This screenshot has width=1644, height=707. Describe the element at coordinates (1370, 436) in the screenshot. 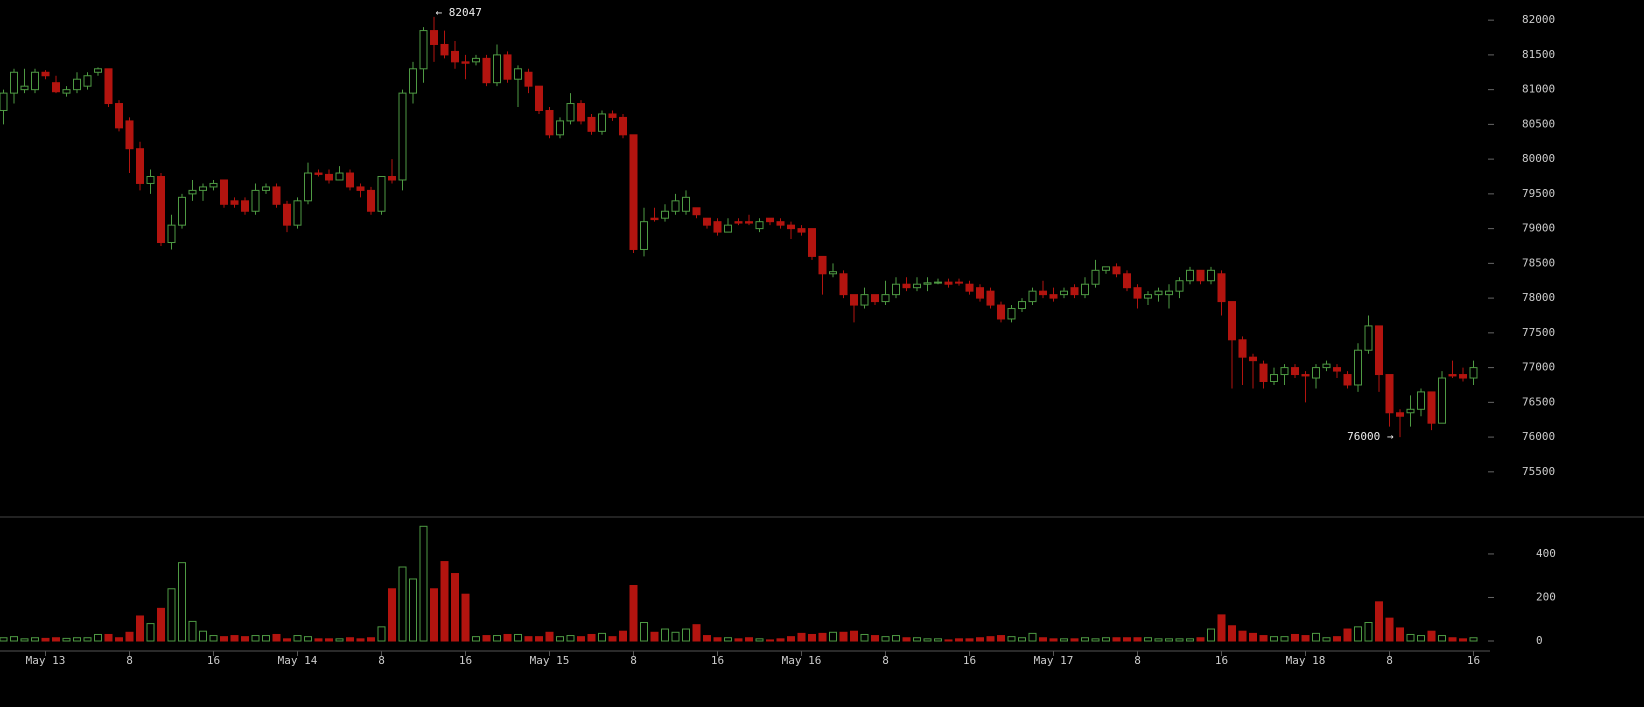

I see `low-annotation: 76000 →` at that location.